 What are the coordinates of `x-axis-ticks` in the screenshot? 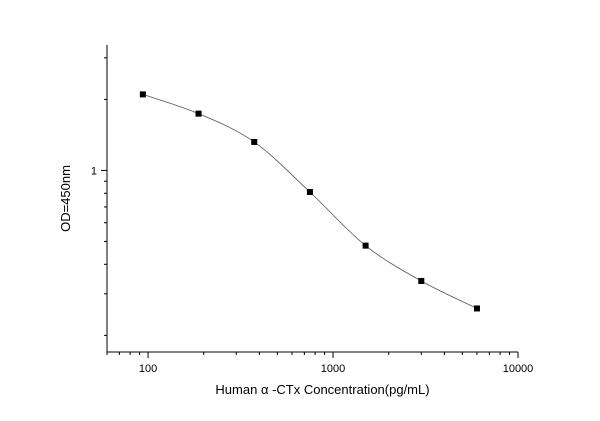 It's located at (312, 355).